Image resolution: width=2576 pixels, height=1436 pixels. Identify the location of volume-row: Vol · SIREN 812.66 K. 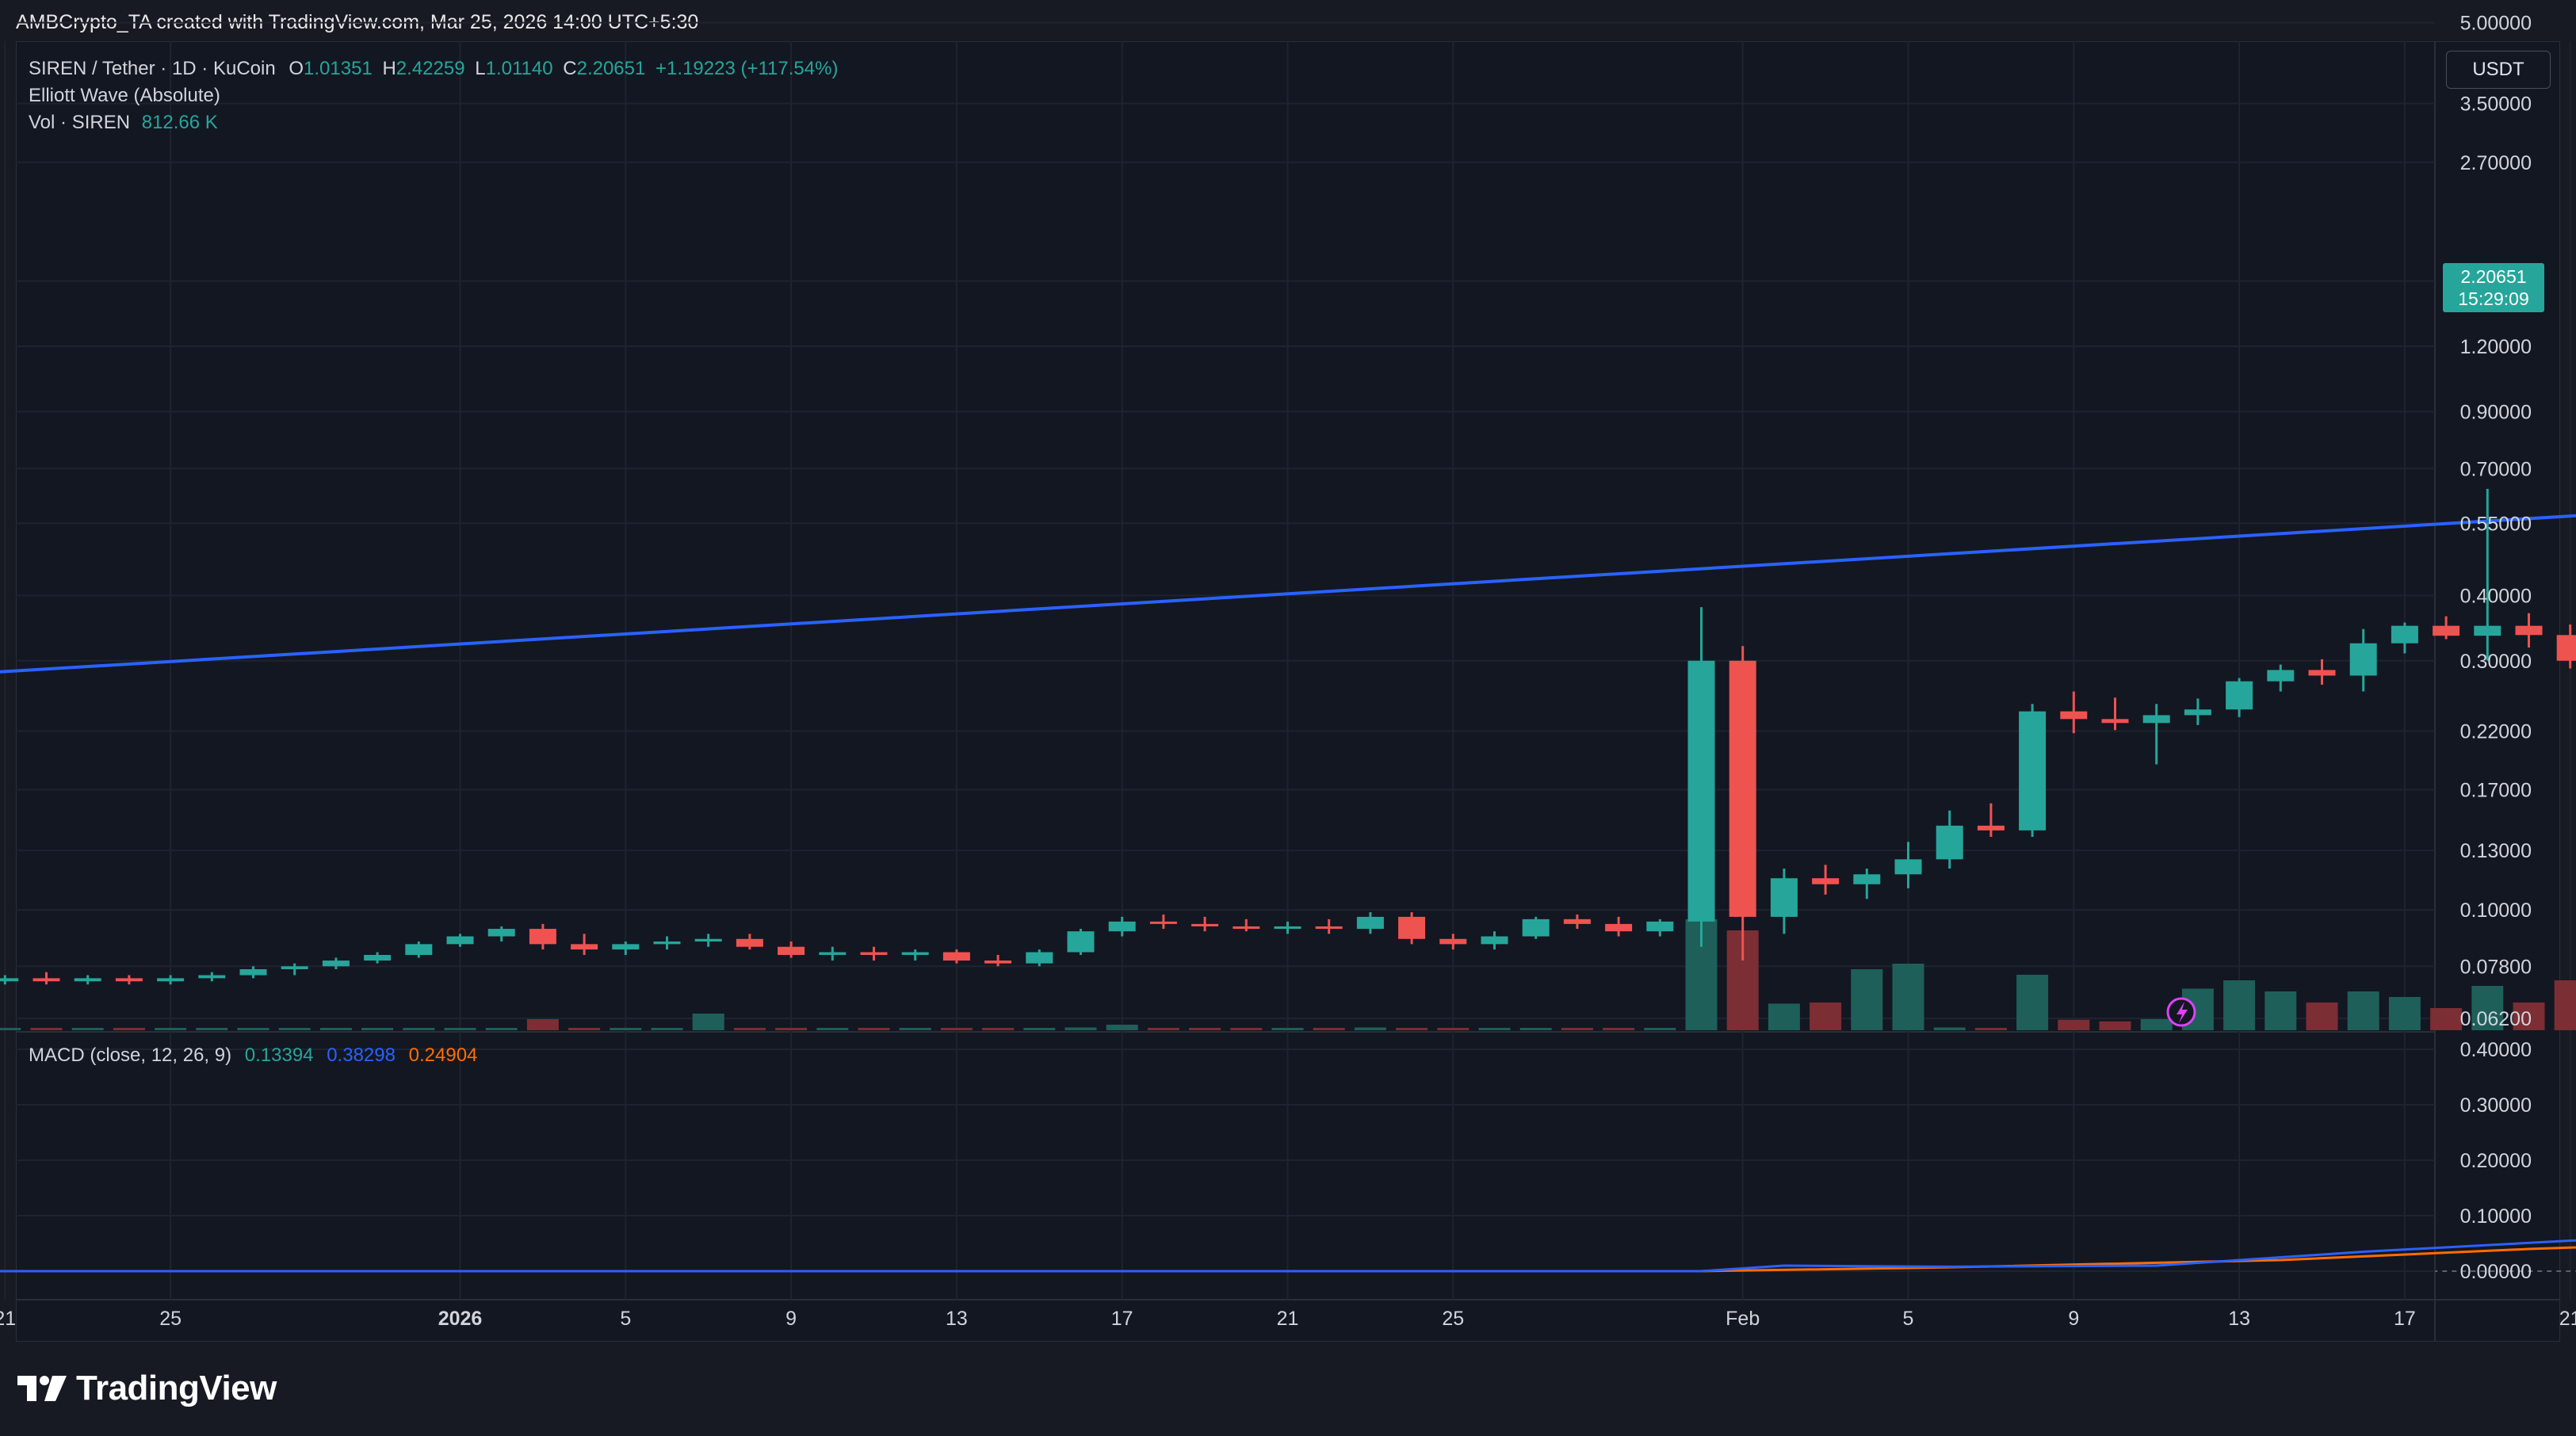
(433, 122).